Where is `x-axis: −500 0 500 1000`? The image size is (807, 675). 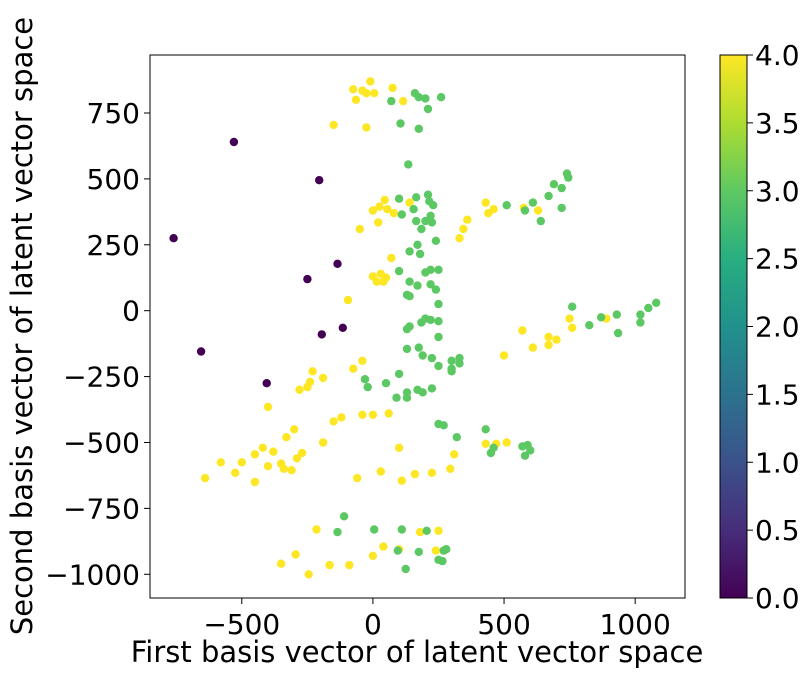
x-axis: −500 0 500 1000 is located at coordinates (437, 619).